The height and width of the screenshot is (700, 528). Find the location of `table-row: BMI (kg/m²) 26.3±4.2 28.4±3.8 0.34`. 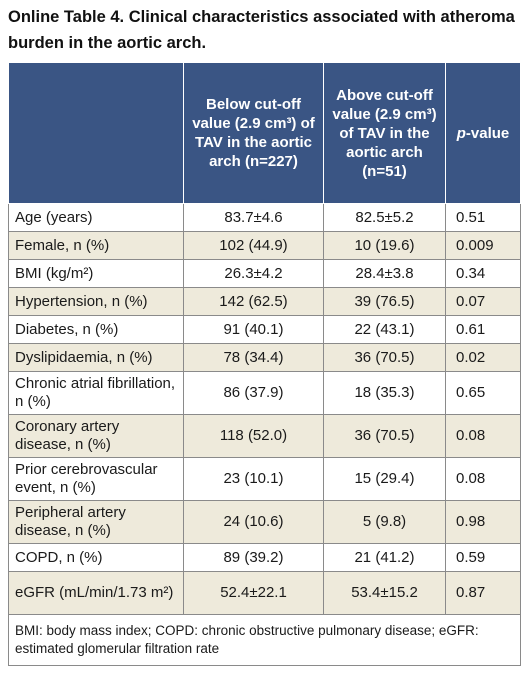

table-row: BMI (kg/m²) 26.3±4.2 28.4±3.8 0.34 is located at coordinates (264, 273).